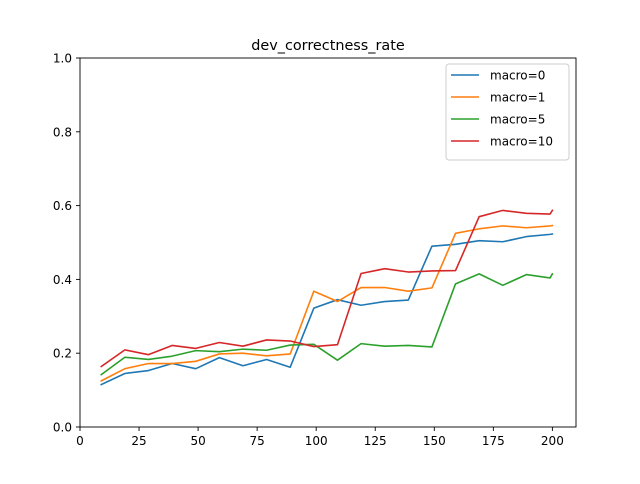 This screenshot has height=484, width=640. I want to click on y-axis: 0.0 0.2 0.4 0.6 0.8 1.0, so click(66, 243).